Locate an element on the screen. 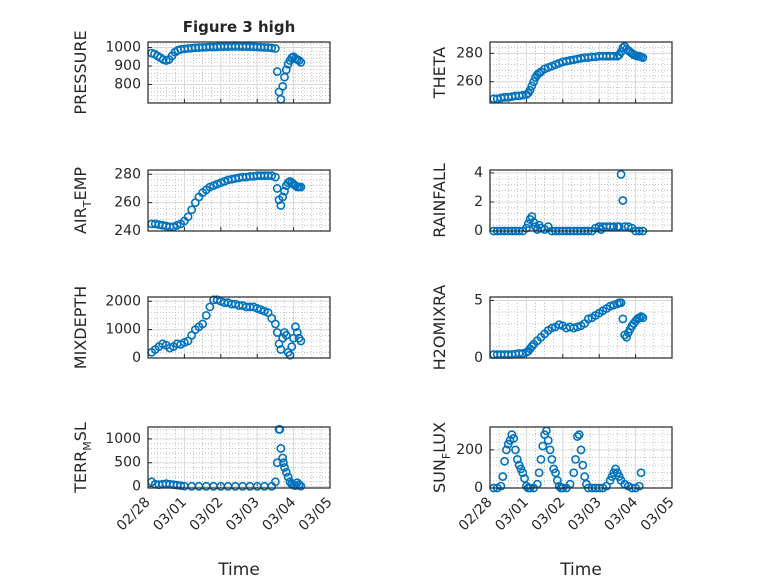 Image resolution: width=778 pixels, height=583 pixels. subplot-5: 0 1000 2000 MIXDEPTH is located at coordinates (201, 327).